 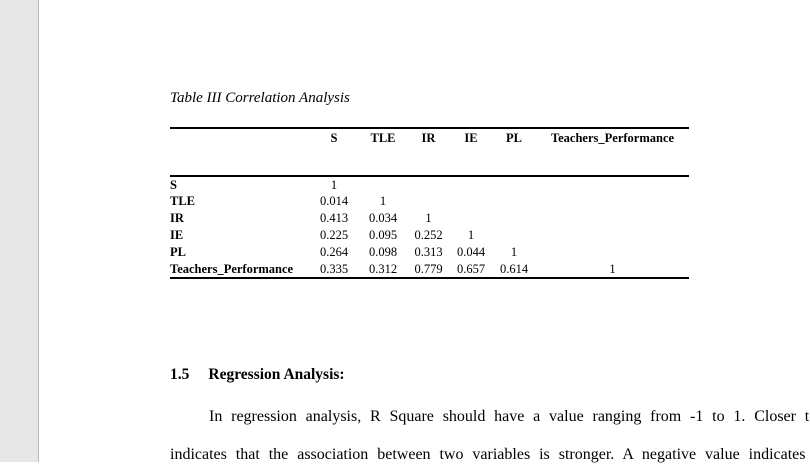 What do you see at coordinates (177, 235) in the screenshot?
I see `row-header: IE` at bounding box center [177, 235].